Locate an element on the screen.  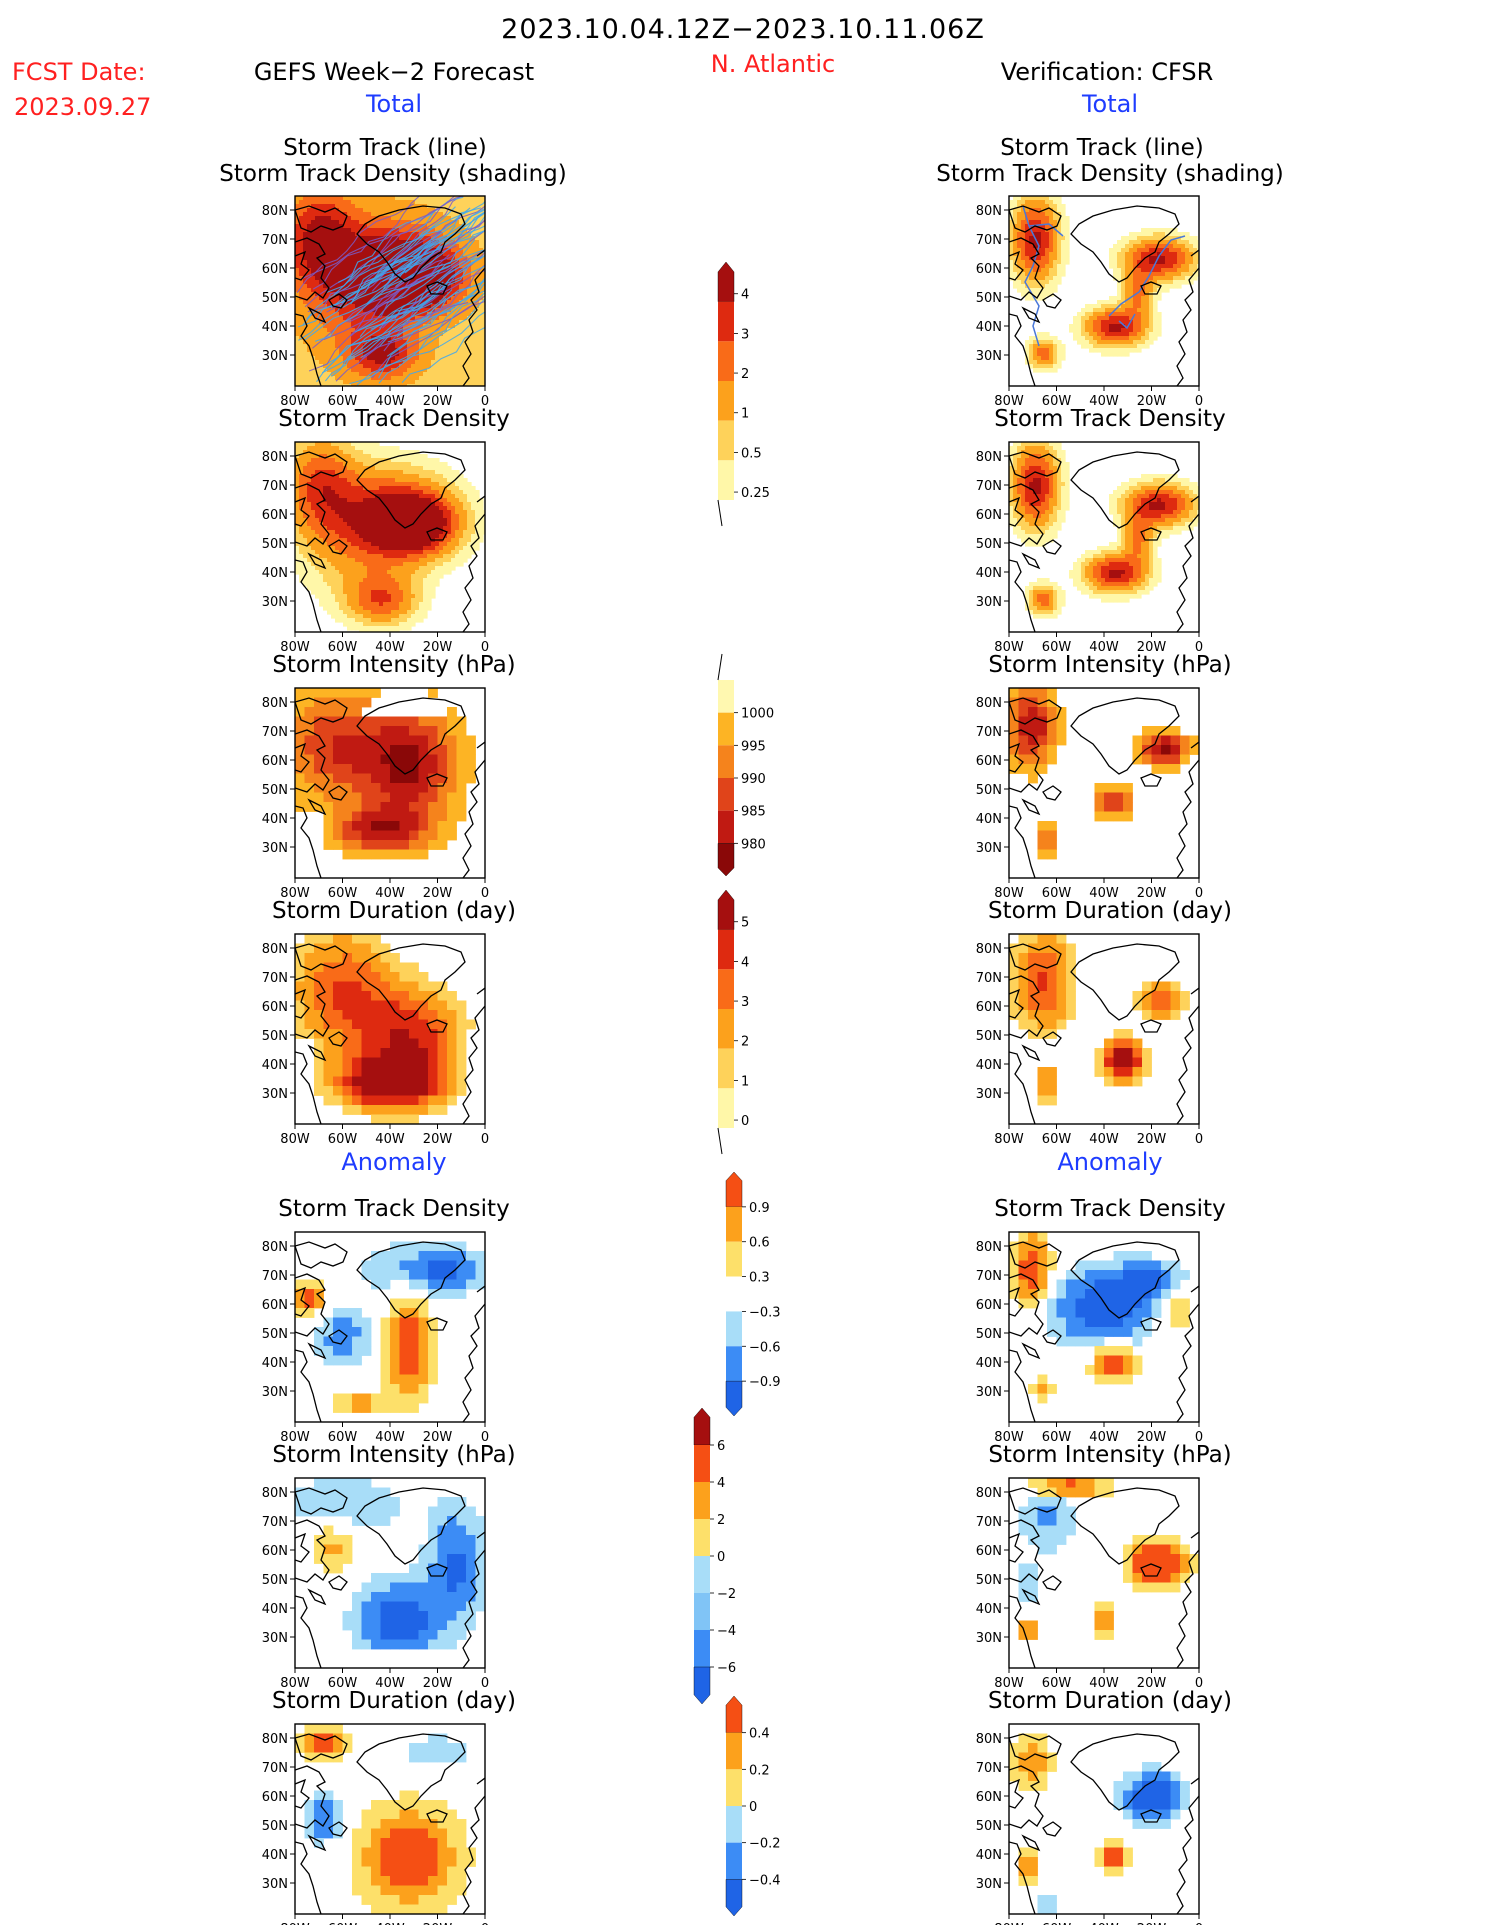
anomaly-label-left: Anomaly is located at coordinates (393, 1162).